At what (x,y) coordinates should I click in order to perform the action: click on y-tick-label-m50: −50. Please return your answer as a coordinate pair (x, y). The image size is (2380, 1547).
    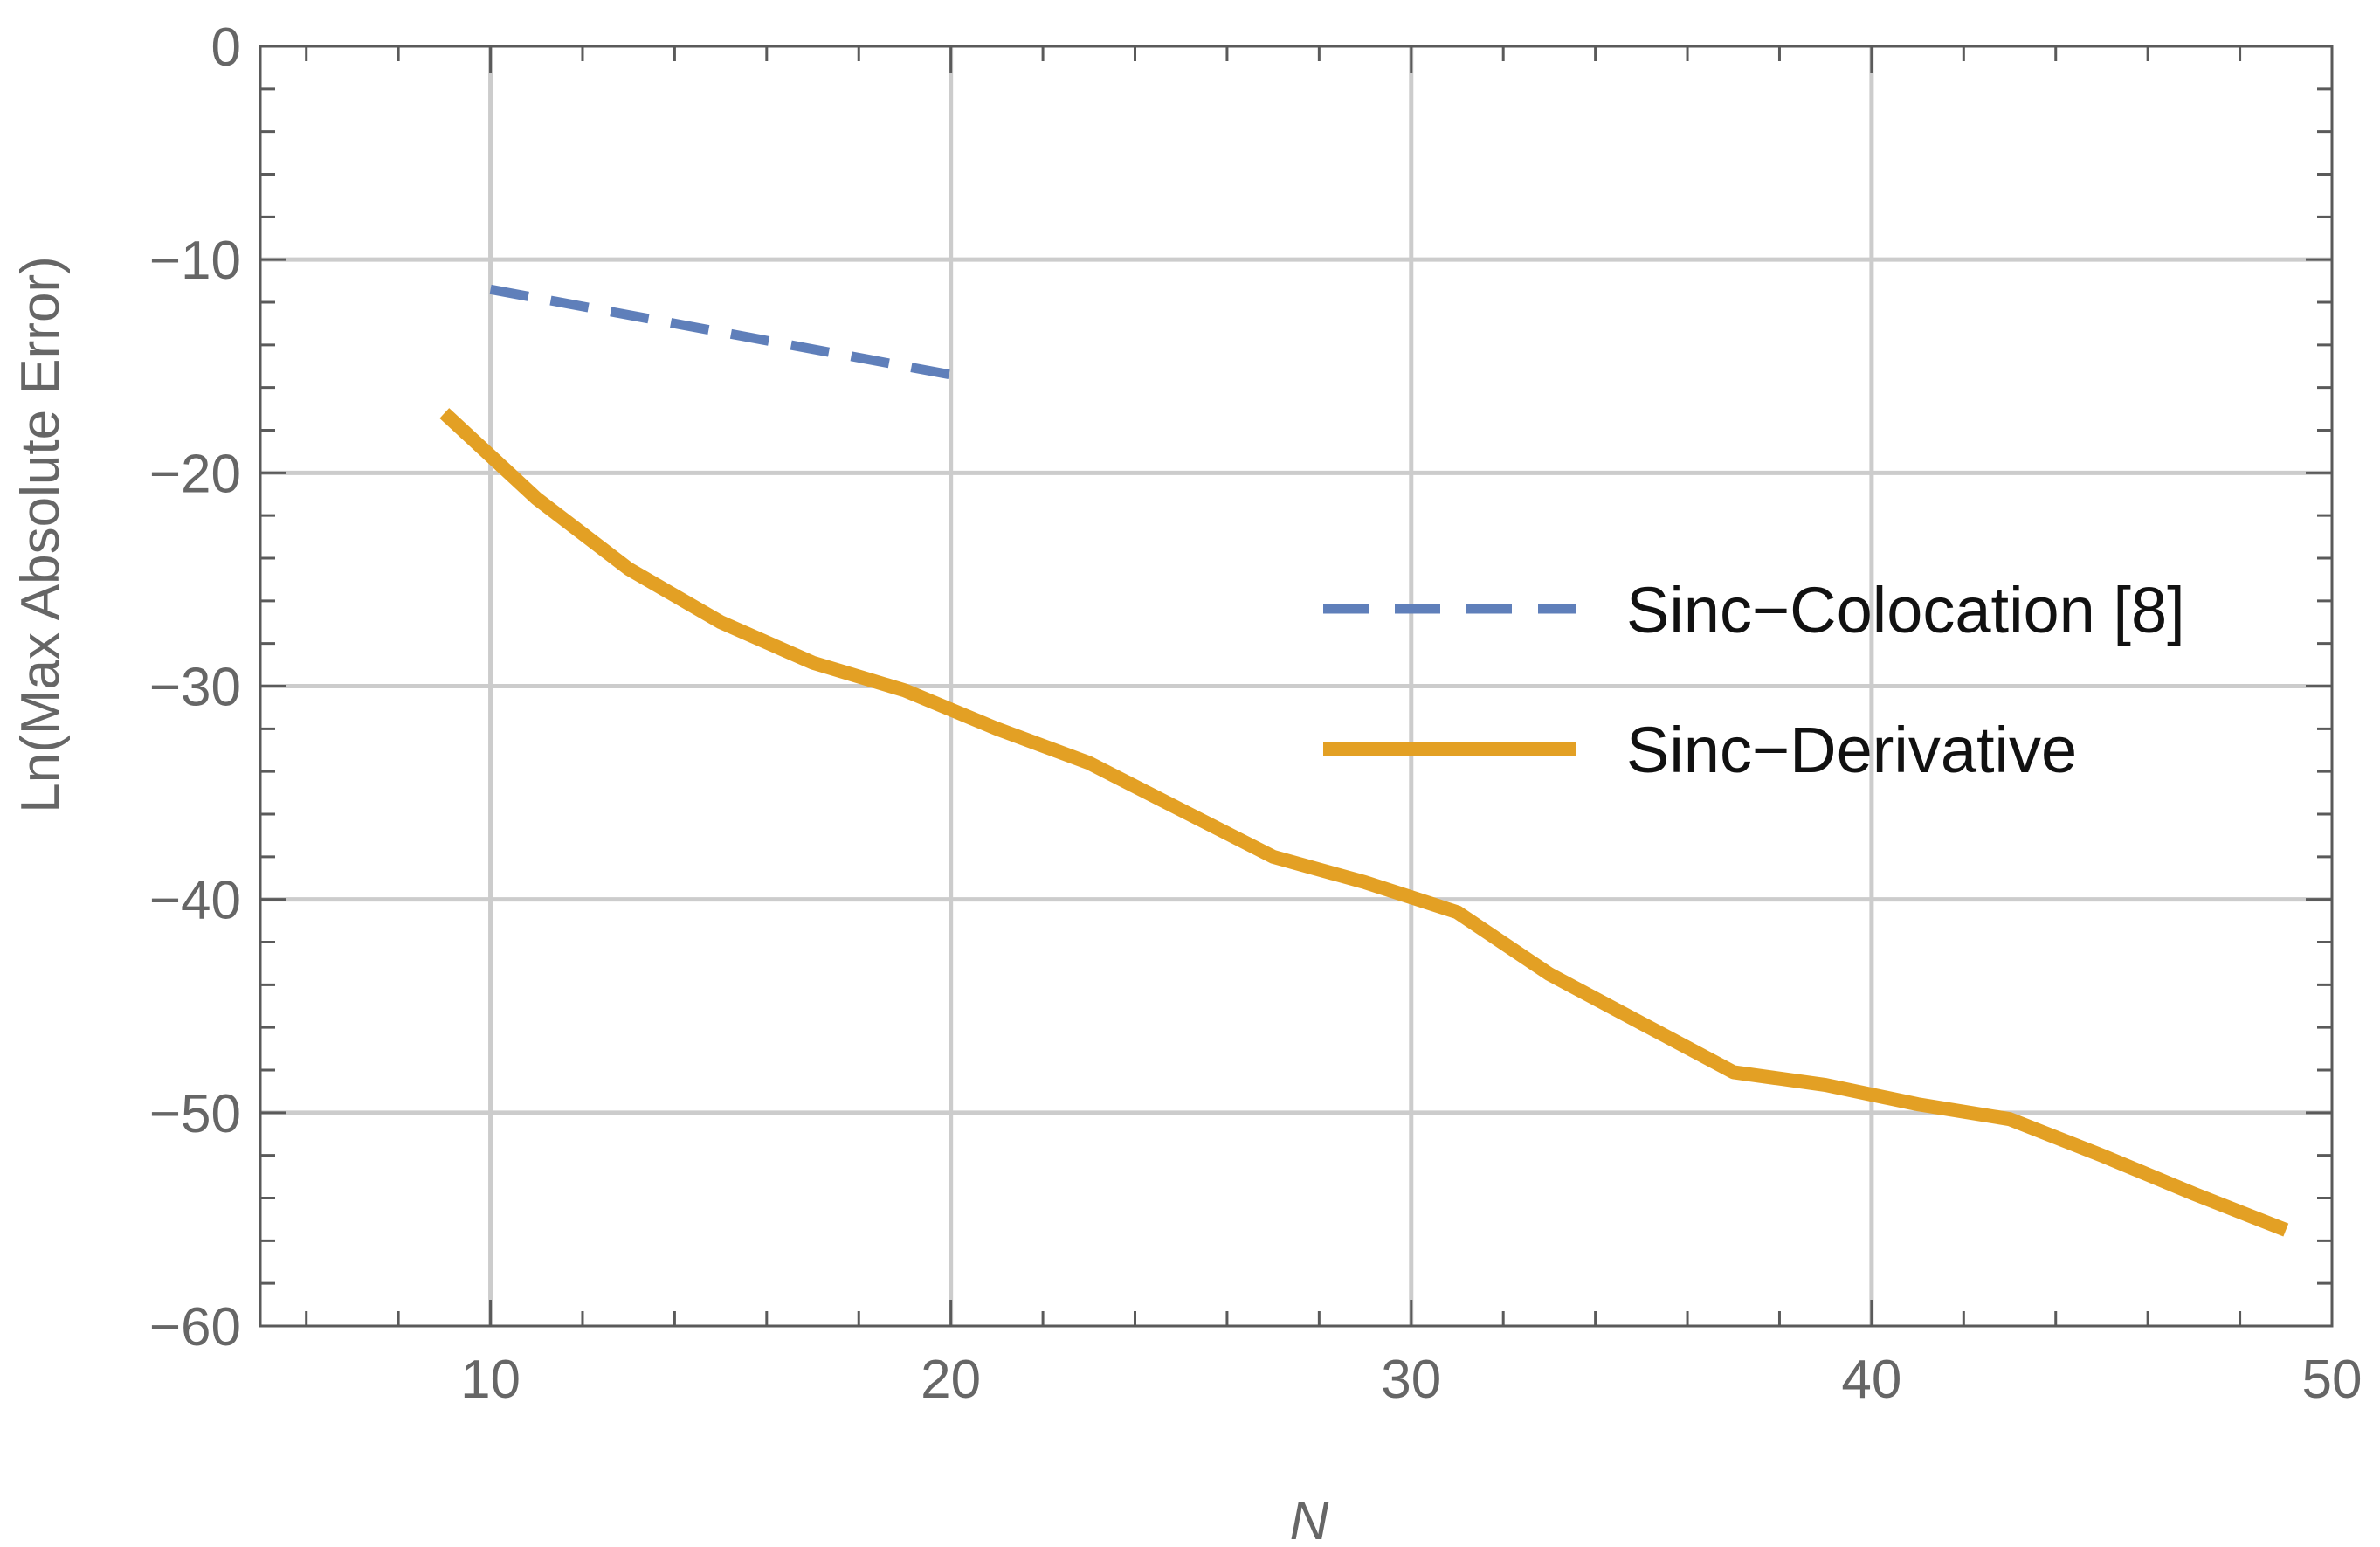
    Looking at the image, I should click on (195, 1114).